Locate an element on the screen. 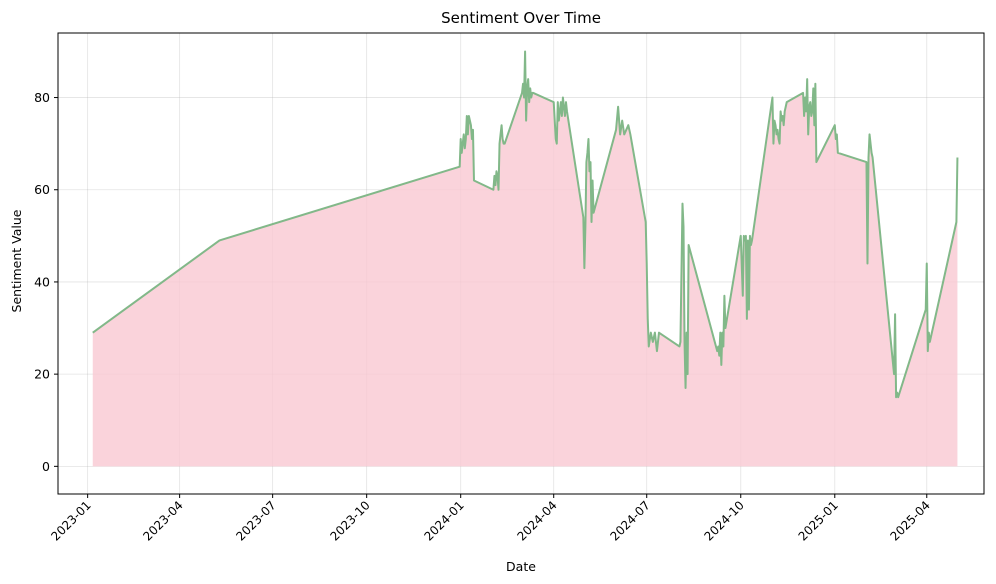 This screenshot has width=996, height=584. y-axis-ticks: 0 20 40 60 80 is located at coordinates (46, 282).